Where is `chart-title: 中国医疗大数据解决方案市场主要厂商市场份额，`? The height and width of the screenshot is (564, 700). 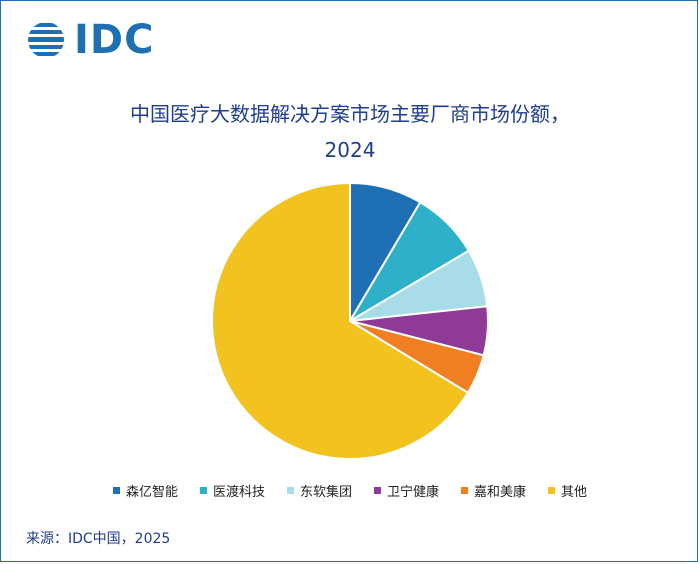 chart-title: 中国医疗大数据解决方案市场主要厂商市场份额， is located at coordinates (350, 114).